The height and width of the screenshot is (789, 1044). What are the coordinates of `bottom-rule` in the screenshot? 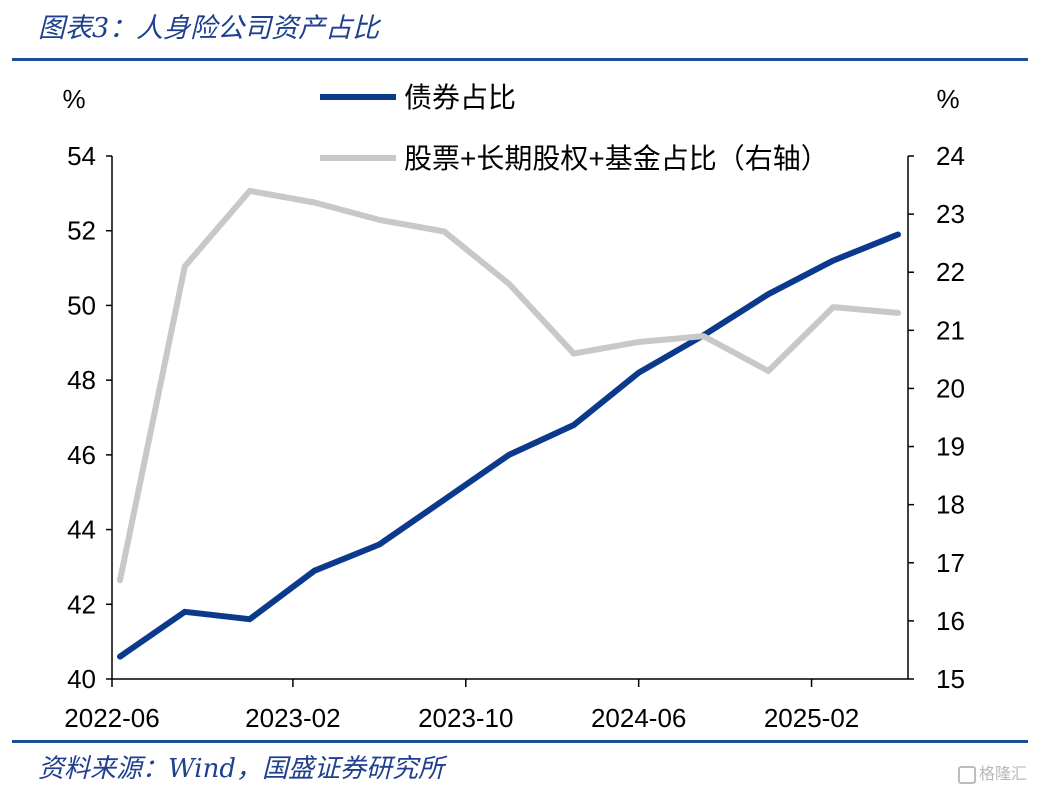 It's located at (520, 741).